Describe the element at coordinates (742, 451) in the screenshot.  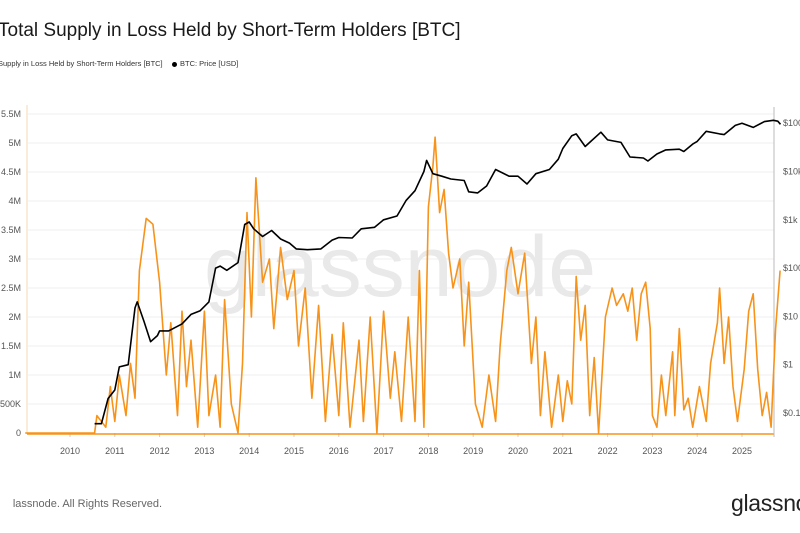
I see `x-tick-label: 2025` at that location.